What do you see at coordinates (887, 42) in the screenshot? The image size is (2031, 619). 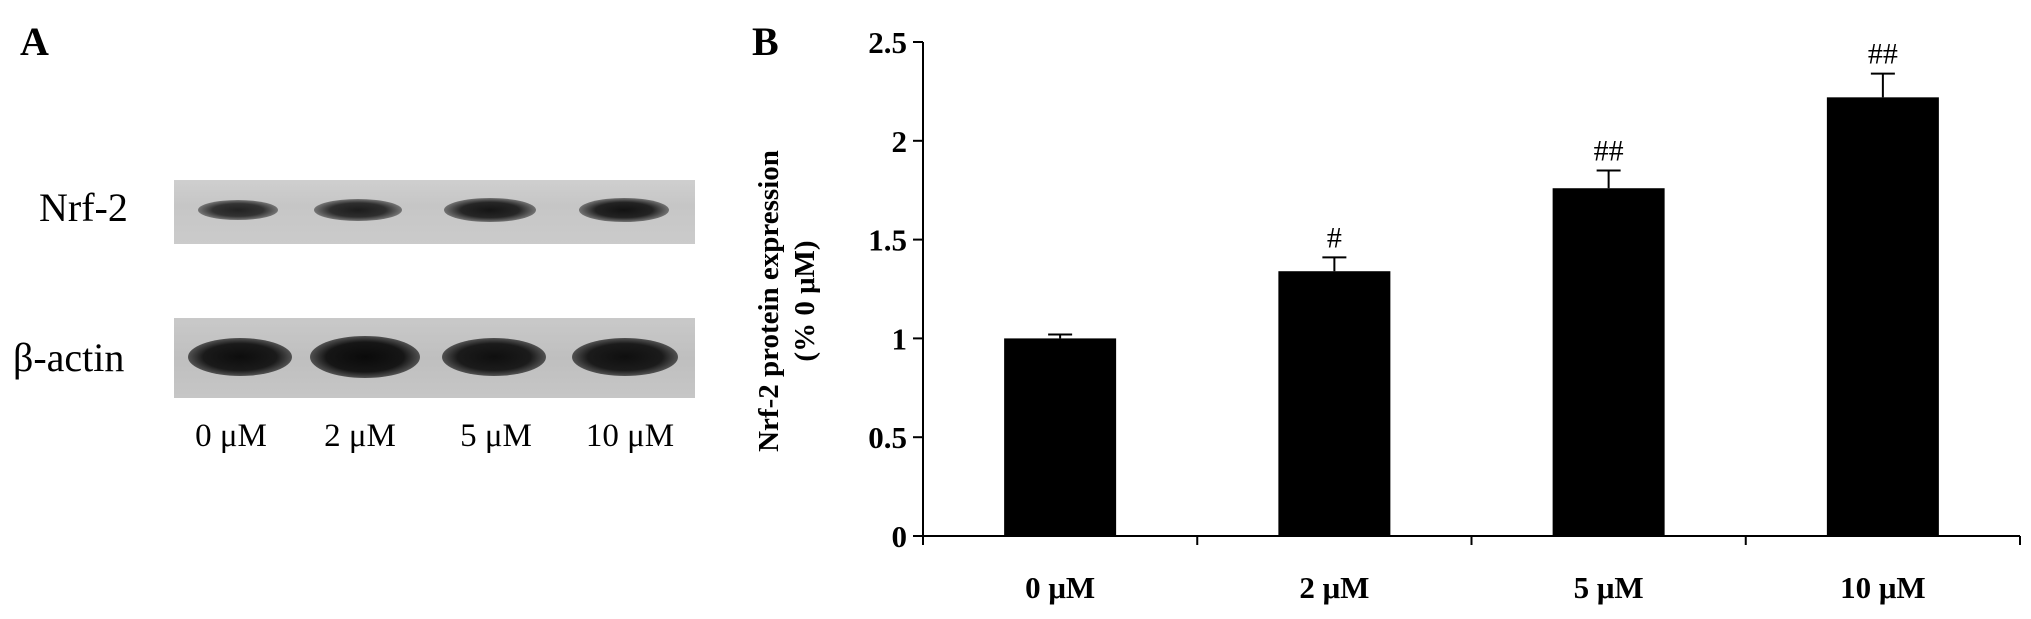 I see `y-tick-label: 2.5` at bounding box center [887, 42].